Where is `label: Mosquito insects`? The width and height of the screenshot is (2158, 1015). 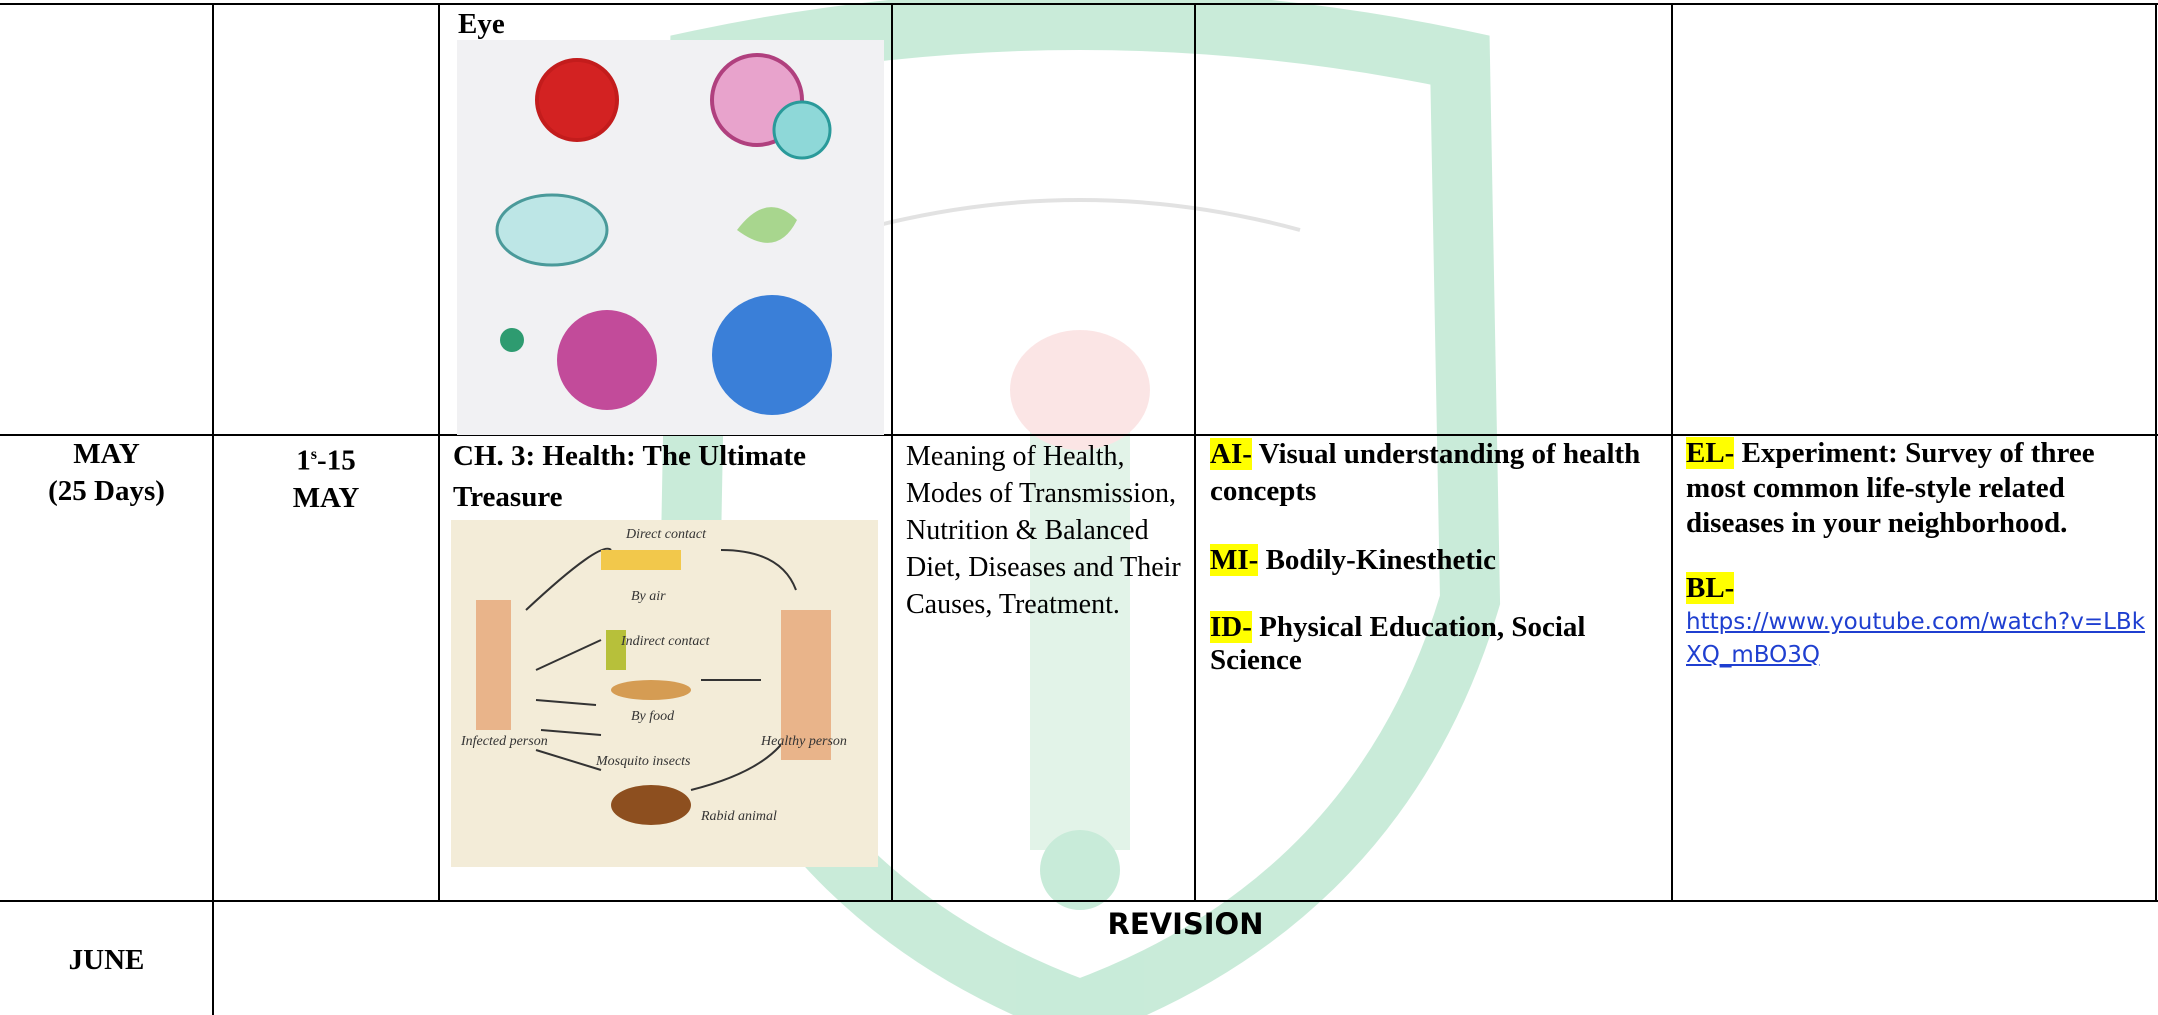
label: Mosquito insects is located at coordinates (643, 761).